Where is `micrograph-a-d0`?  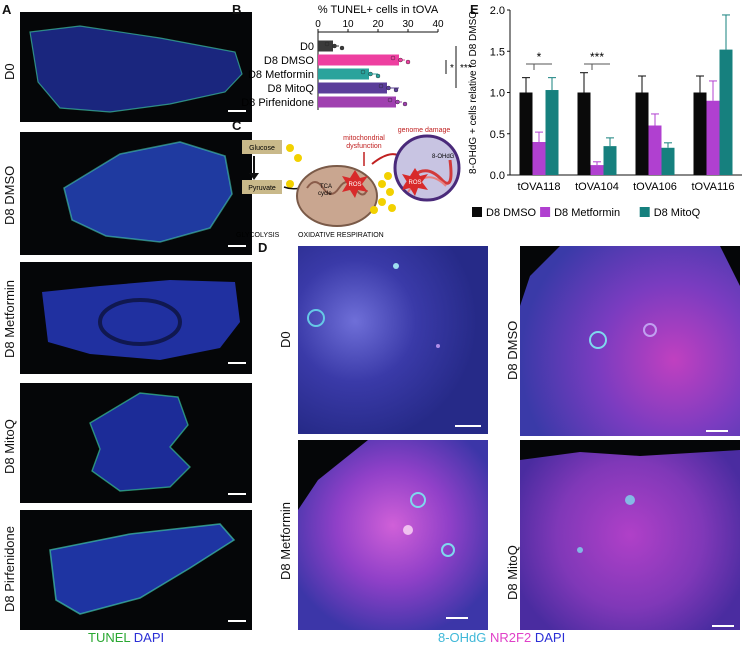
micrograph-a-d0 is located at coordinates (136, 67).